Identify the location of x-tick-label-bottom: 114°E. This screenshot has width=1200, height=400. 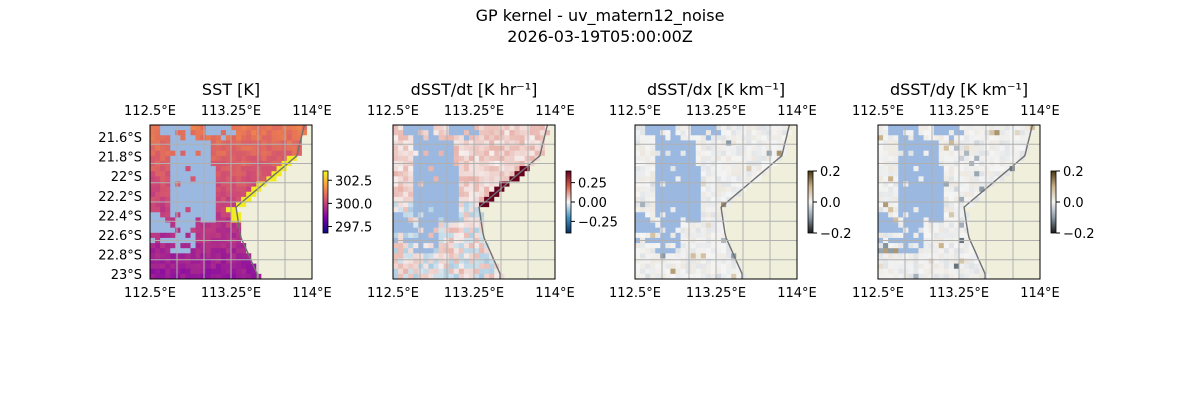
(555, 293).